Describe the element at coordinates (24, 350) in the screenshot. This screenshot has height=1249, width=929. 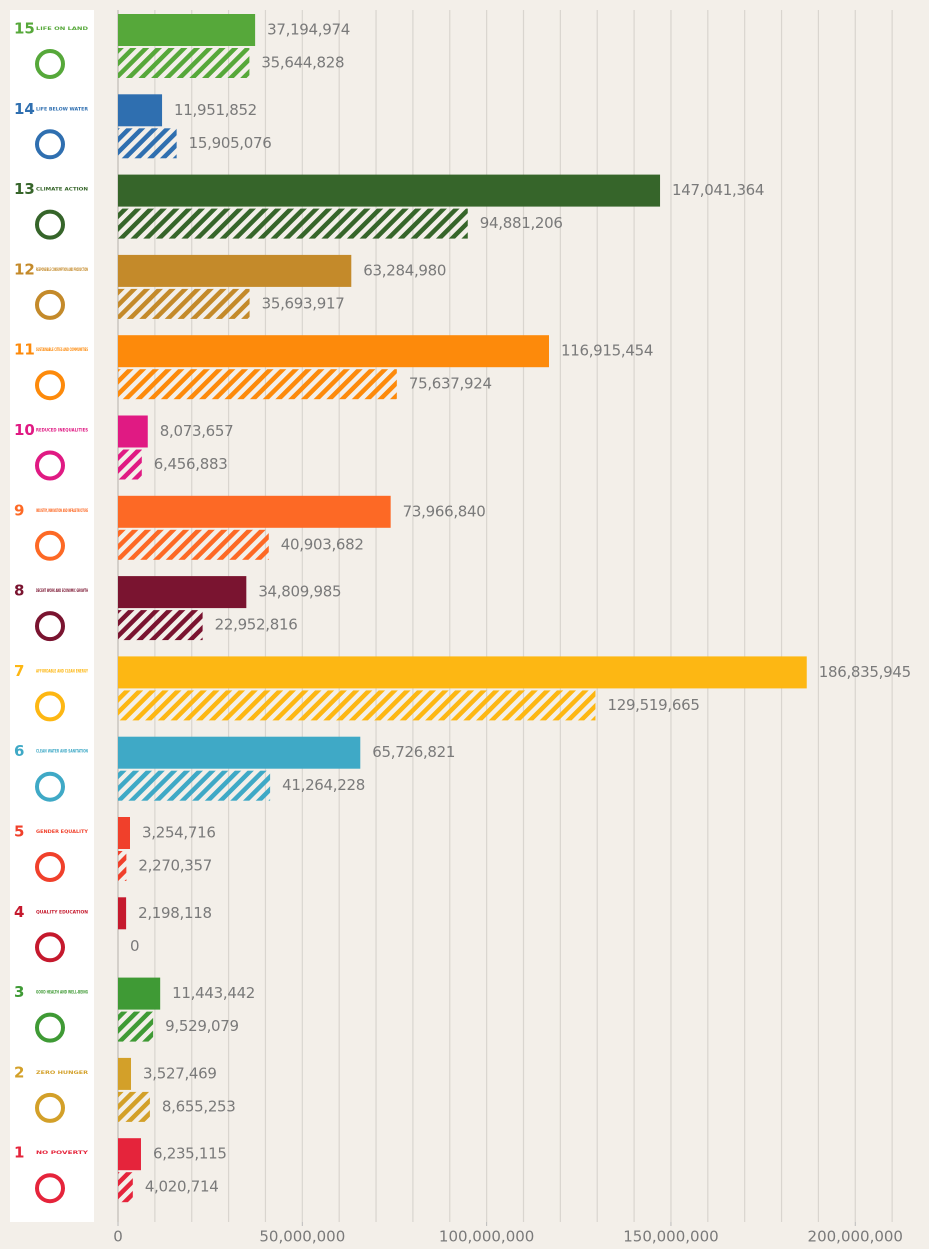
I see `goal-number: 11` at that location.